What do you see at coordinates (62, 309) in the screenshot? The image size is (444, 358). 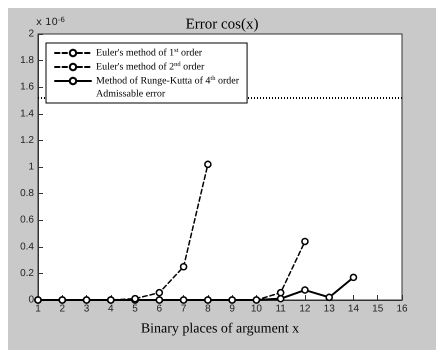 I see `x-tick-label: 2` at bounding box center [62, 309].